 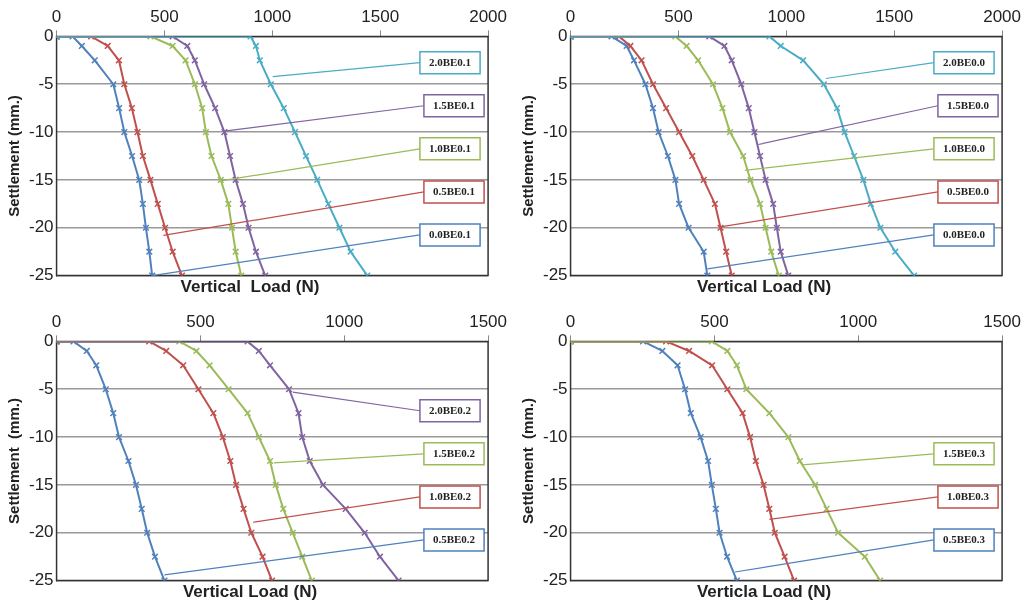 I want to click on annotation: 0.0BE0.1, so click(x=450, y=233).